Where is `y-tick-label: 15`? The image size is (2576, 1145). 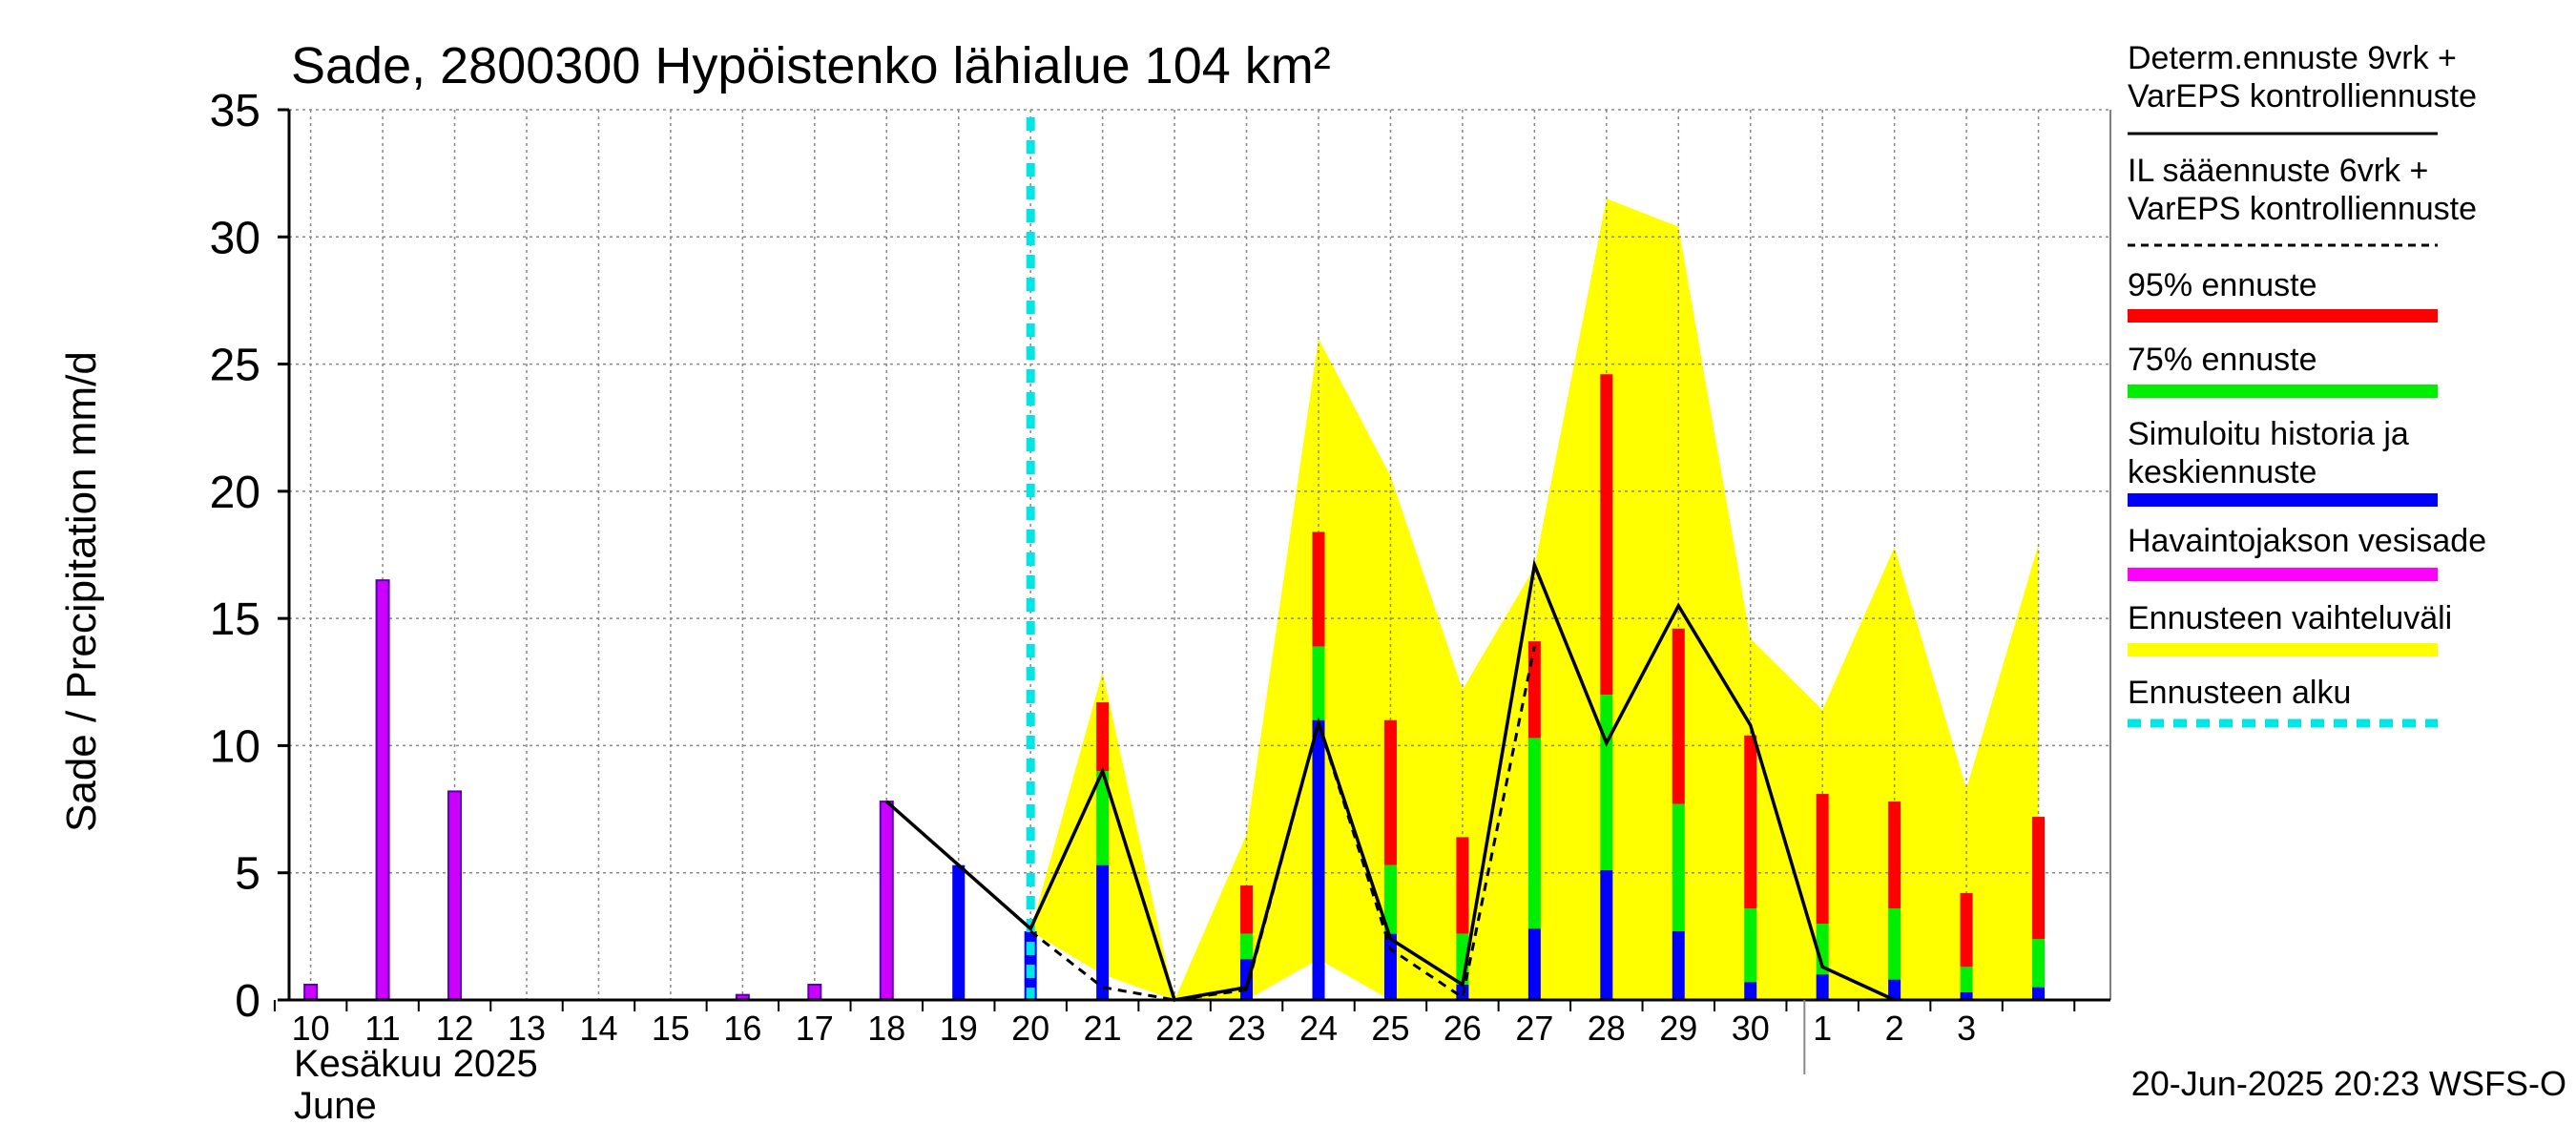 y-tick-label: 15 is located at coordinates (235, 620).